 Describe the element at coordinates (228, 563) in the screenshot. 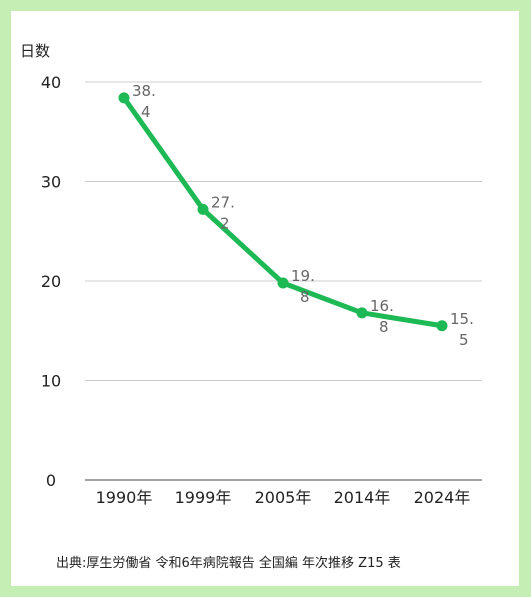

I see `source-note: 出典:厚生労働省 令和6年病院報告 全国編 年次推移 Z15 表` at that location.